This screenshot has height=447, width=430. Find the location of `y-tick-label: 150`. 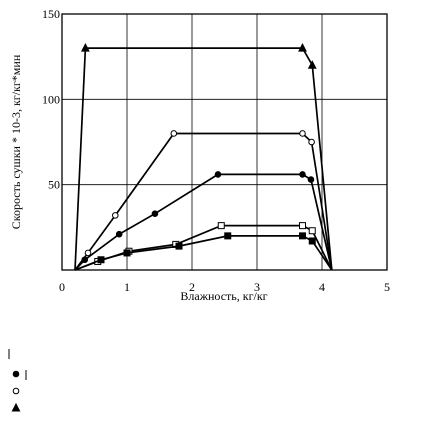

y-tick-label: 150 is located at coordinates (51, 14).